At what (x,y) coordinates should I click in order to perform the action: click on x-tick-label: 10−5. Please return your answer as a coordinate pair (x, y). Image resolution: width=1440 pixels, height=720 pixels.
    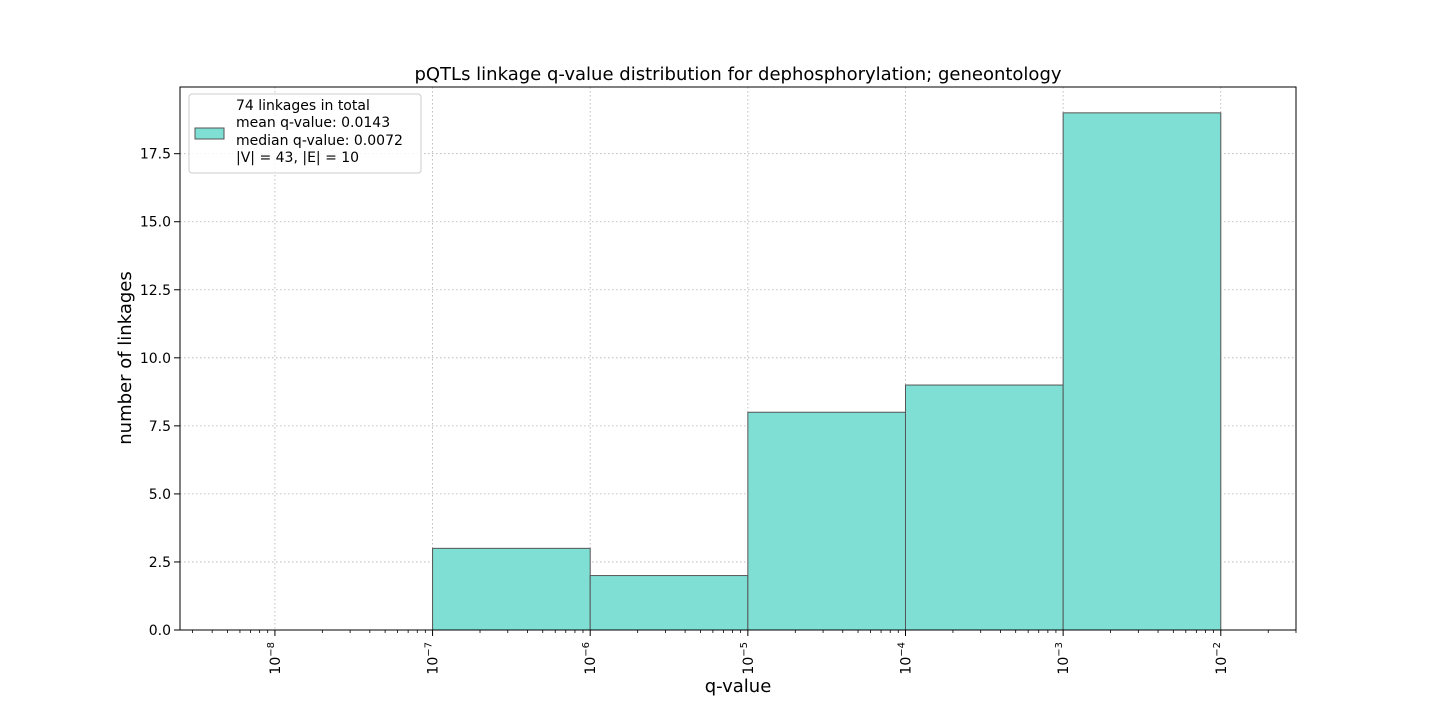
    Looking at the image, I should click on (748, 658).